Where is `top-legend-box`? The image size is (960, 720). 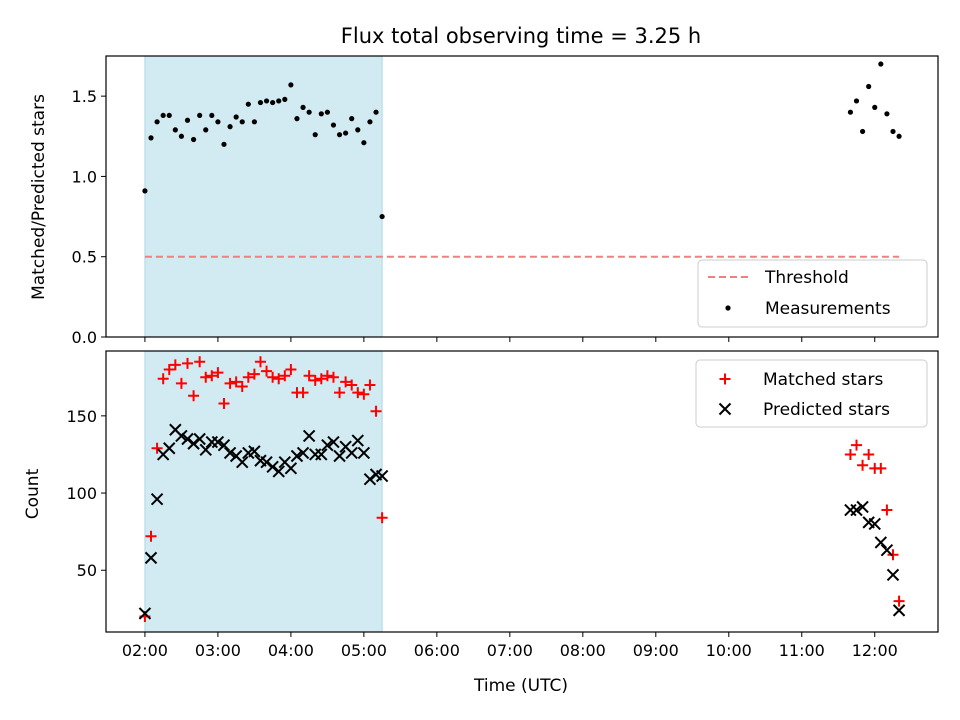
top-legend-box is located at coordinates (812, 293).